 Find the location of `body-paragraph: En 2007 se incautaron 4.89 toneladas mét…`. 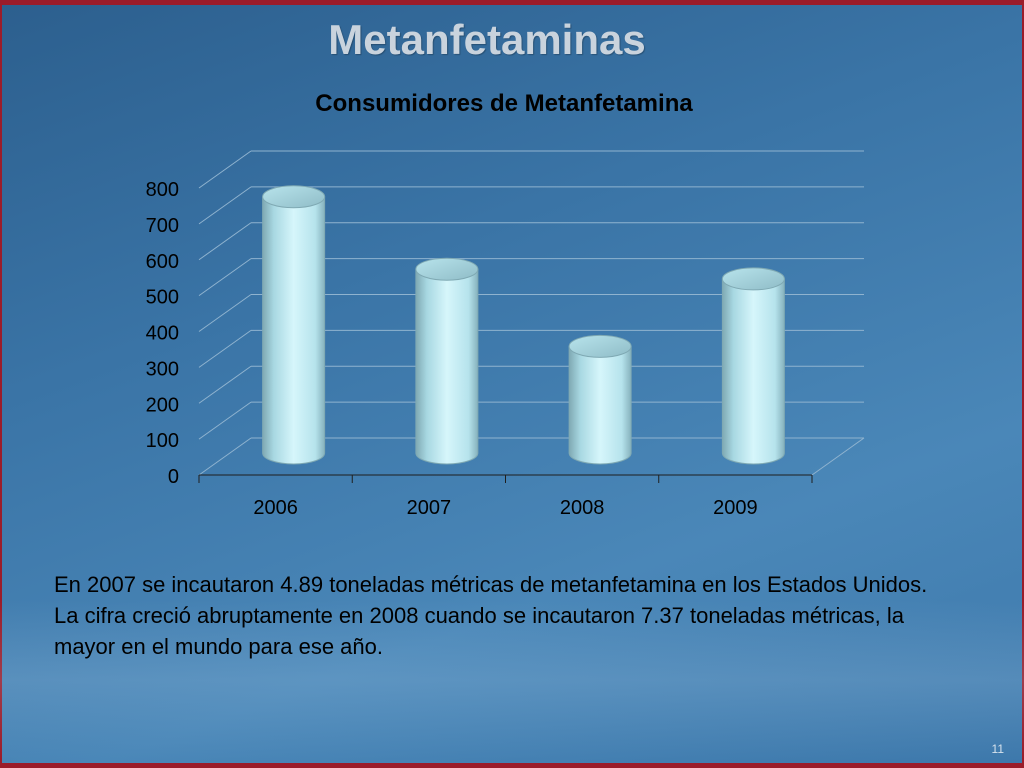

body-paragraph: En 2007 se incautaron 4.89 toneladas mét… is located at coordinates (491, 615).